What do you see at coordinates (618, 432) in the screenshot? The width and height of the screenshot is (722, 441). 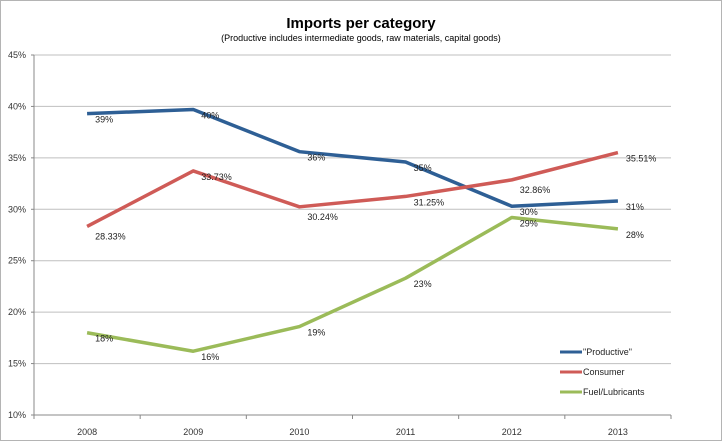 I see `x-tick-label: 2013` at bounding box center [618, 432].